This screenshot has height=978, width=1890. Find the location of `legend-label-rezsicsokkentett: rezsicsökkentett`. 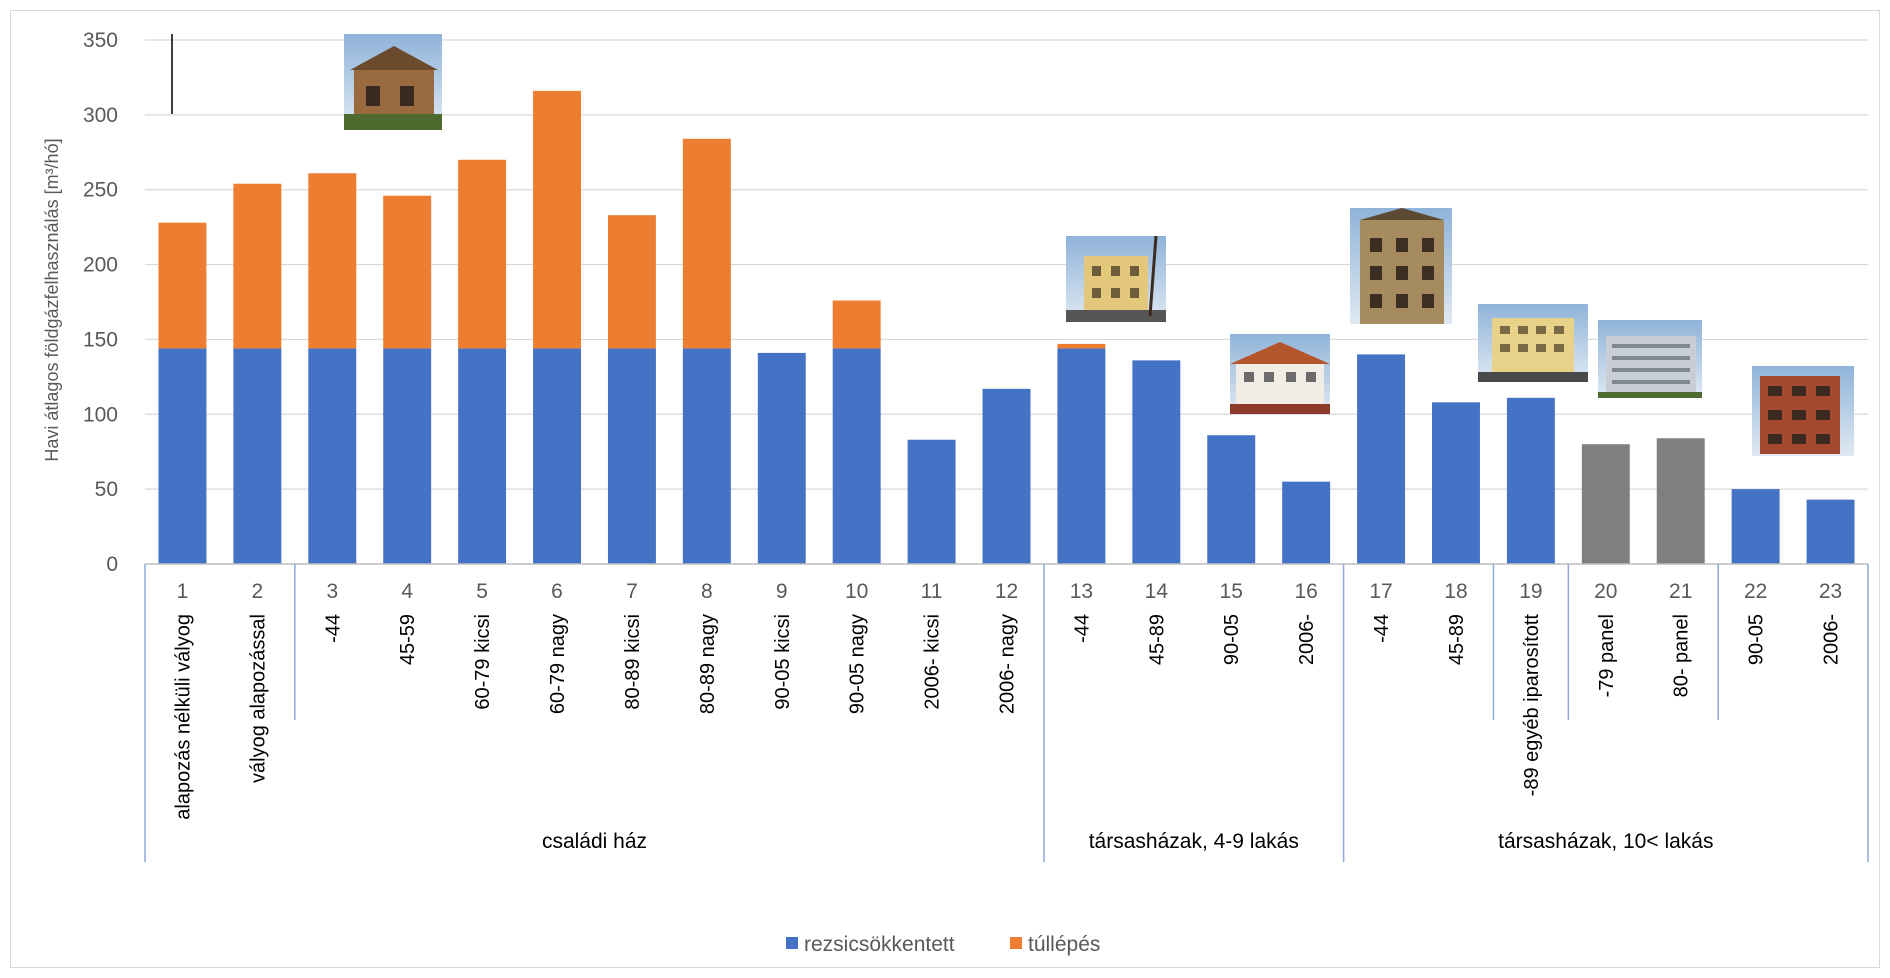

legend-label-rezsicsokkentett: rezsicsökkentett is located at coordinates (879, 944).